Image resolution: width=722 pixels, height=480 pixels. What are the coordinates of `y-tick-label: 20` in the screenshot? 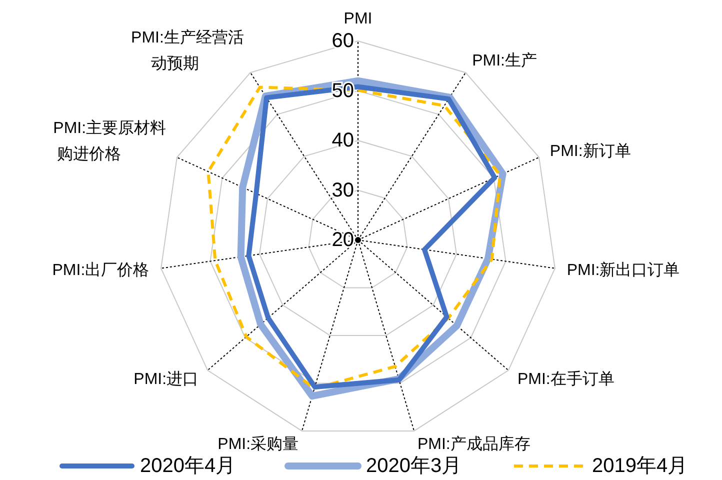 It's located at (343, 240).